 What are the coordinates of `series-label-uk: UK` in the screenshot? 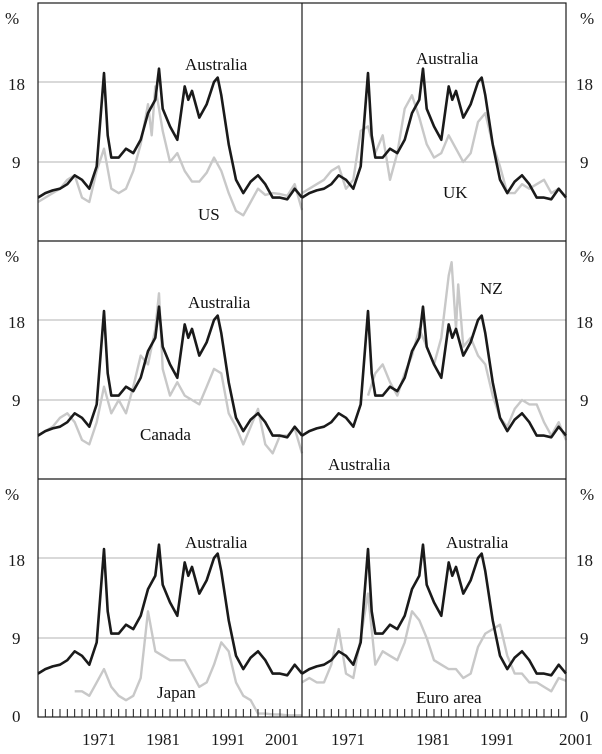 It's located at (455, 192).